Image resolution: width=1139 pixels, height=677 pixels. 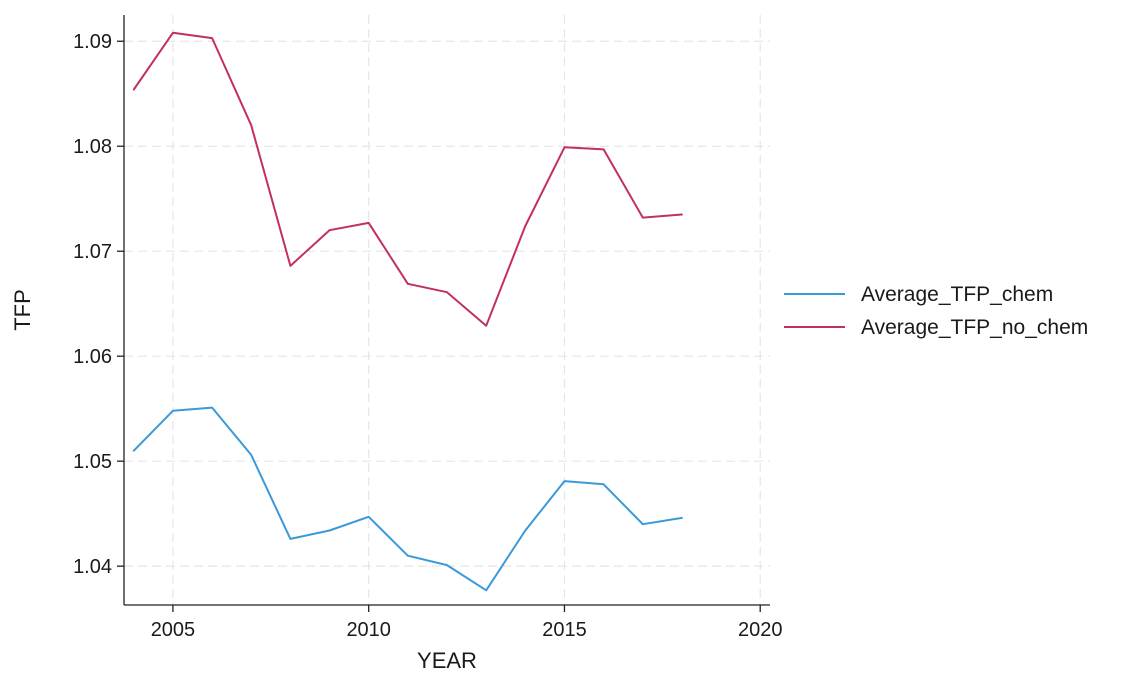 What do you see at coordinates (957, 294) in the screenshot?
I see `legend-label: Average_TFP_chem` at bounding box center [957, 294].